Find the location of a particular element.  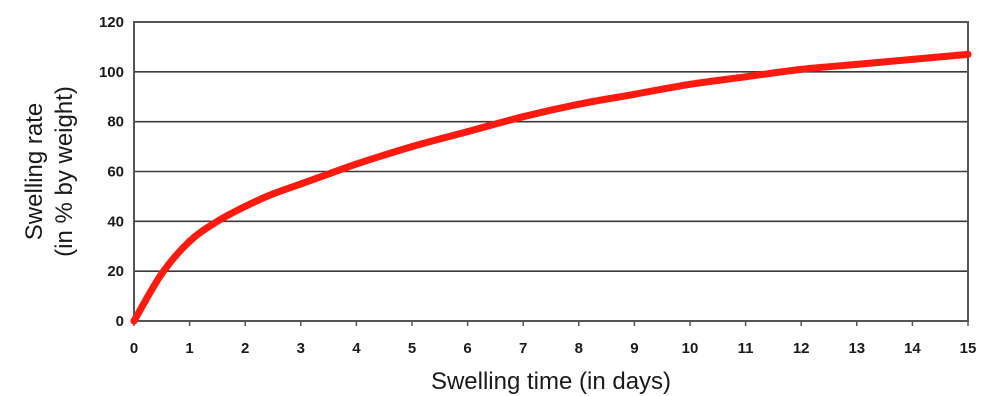

x-axis-title: Swelling time (in days) is located at coordinates (551, 381).